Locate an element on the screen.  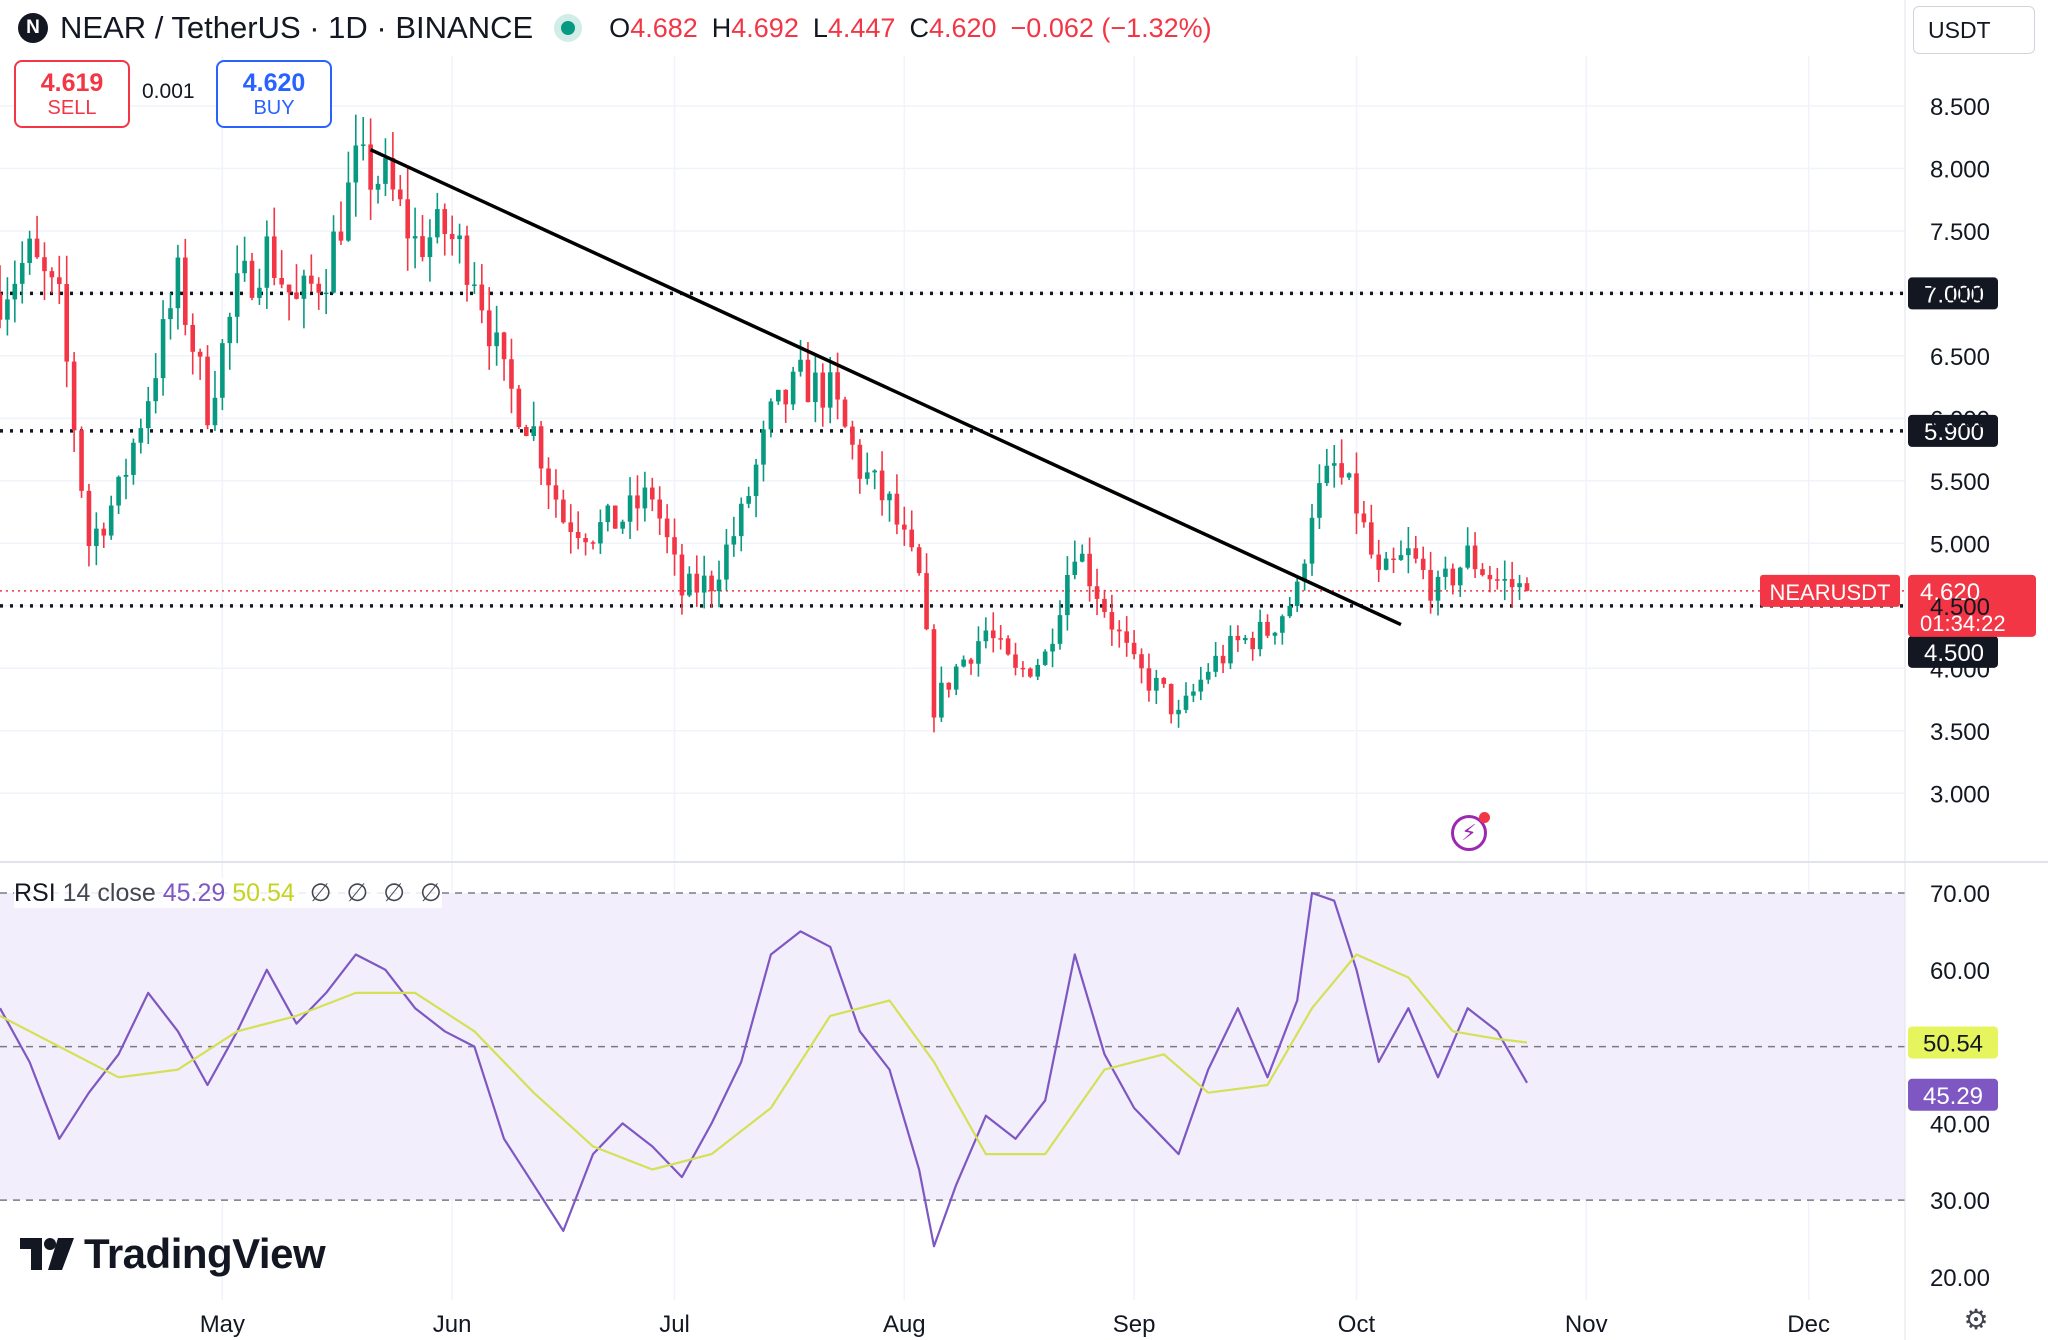
sell-price: 4.619 is located at coordinates (72, 83).